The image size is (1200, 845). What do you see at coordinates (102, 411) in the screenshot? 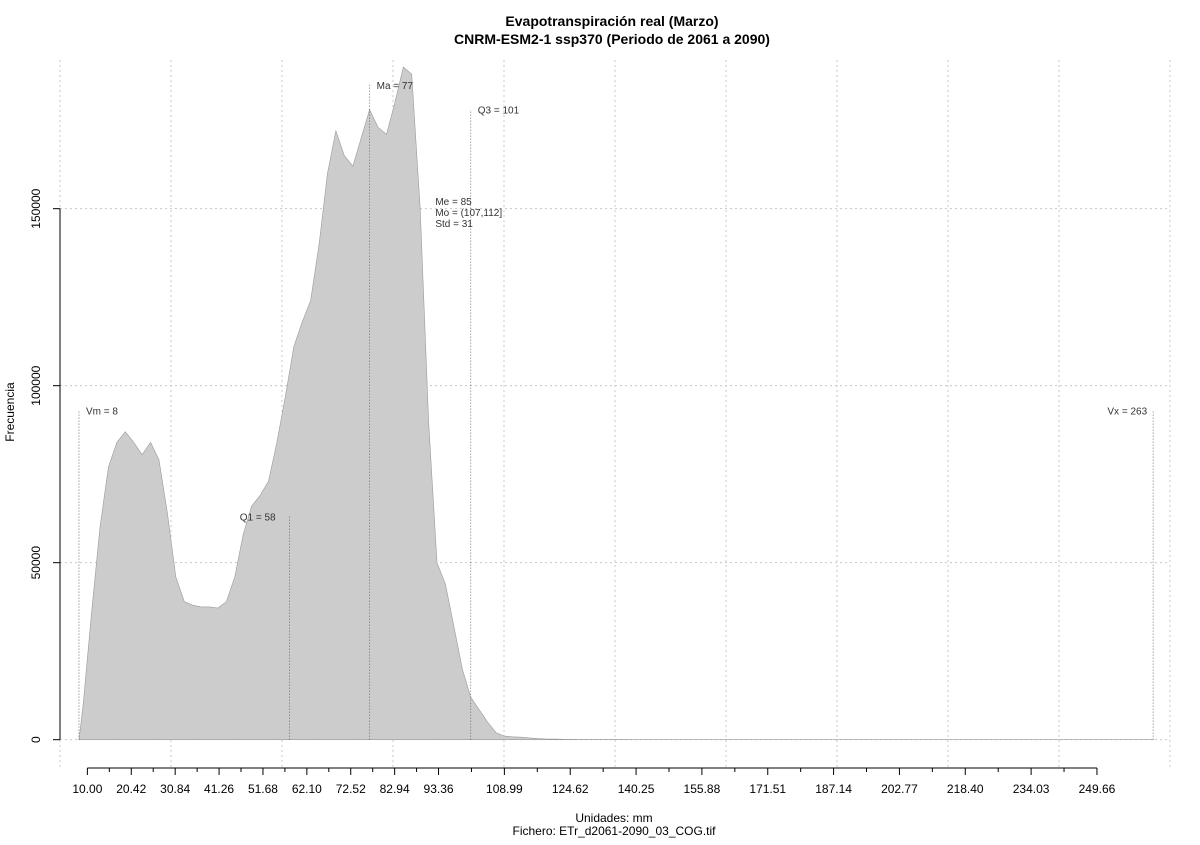
I see `annotation-label: Vm = 8` at bounding box center [102, 411].